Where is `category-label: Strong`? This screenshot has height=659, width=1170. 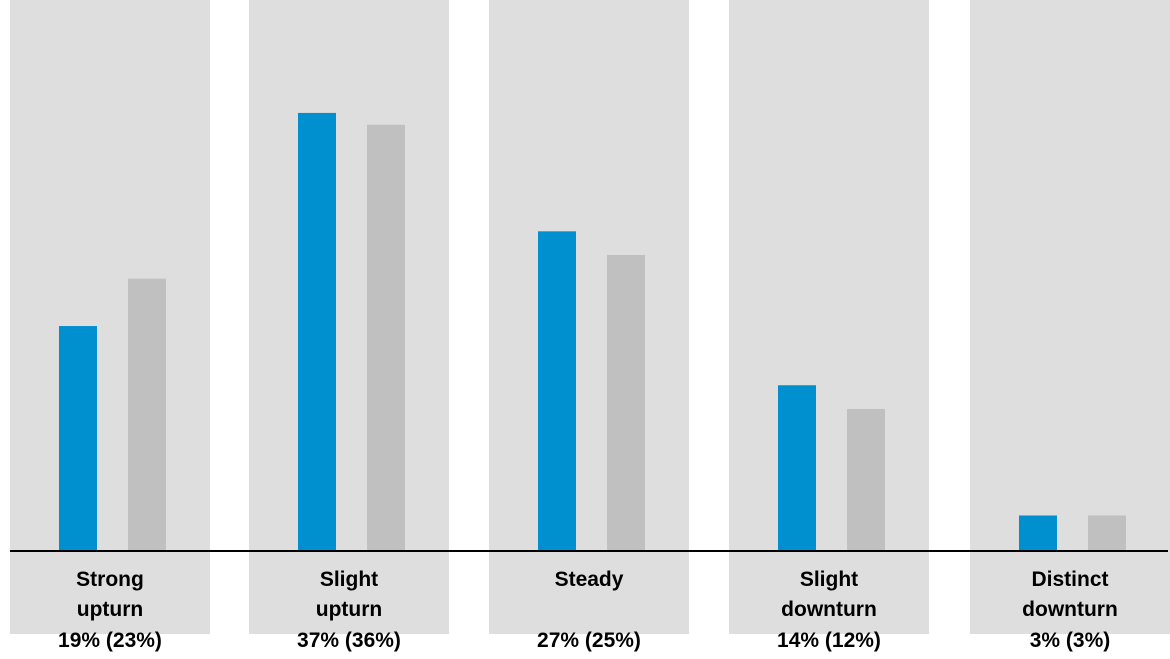 category-label: Strong is located at coordinates (110, 579).